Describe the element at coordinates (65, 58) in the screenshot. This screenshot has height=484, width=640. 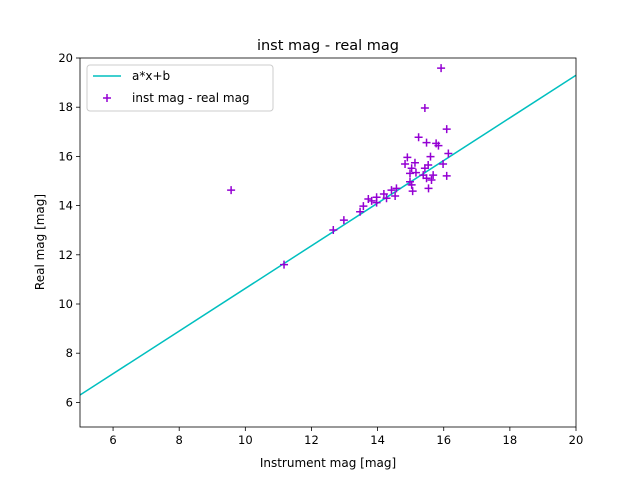
I see `y-tick-label: 20` at that location.